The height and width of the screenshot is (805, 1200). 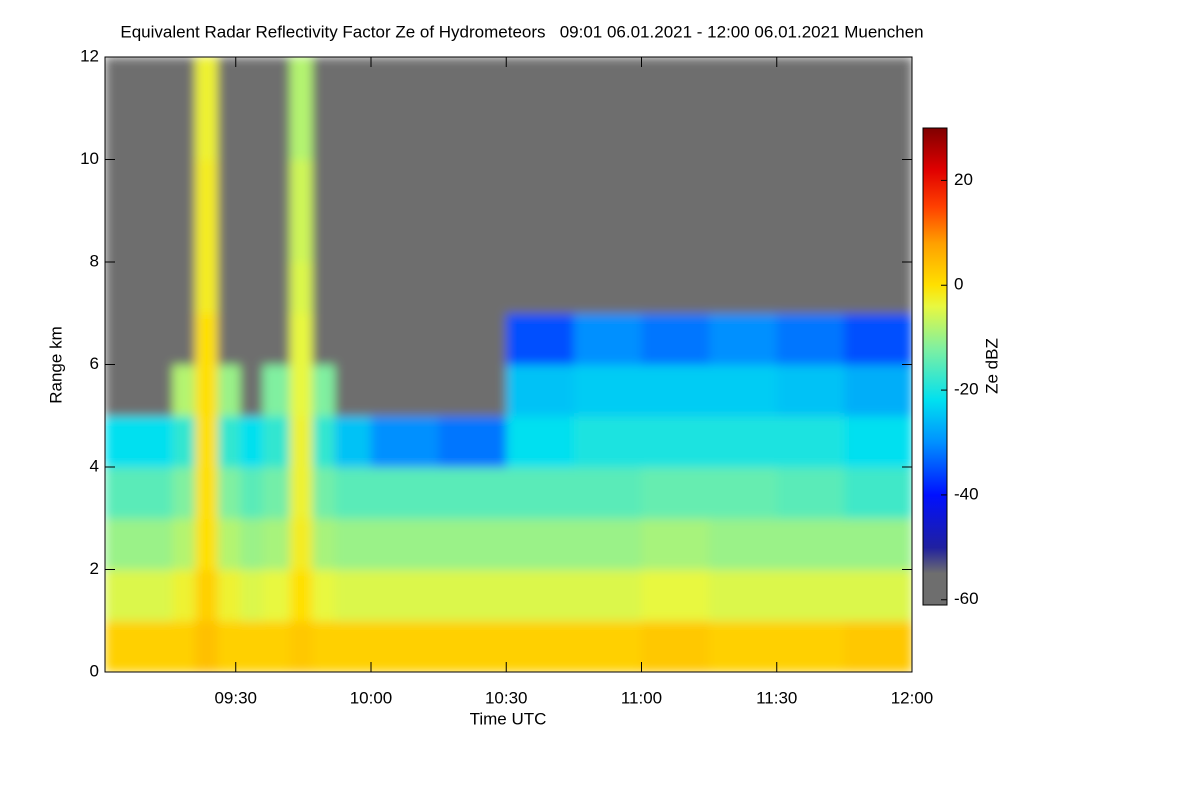 I want to click on y-tick-label: 8, so click(x=94, y=260).